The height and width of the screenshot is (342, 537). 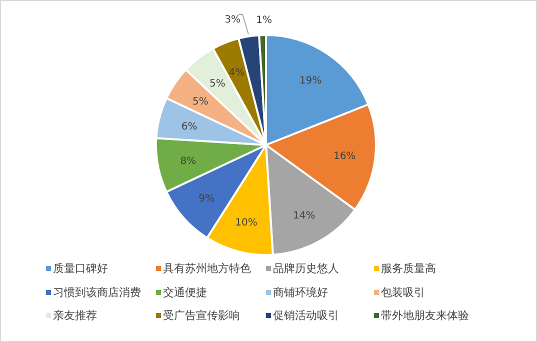 What do you see at coordinates (189, 126) in the screenshot?
I see `data-label: 6%` at bounding box center [189, 126].